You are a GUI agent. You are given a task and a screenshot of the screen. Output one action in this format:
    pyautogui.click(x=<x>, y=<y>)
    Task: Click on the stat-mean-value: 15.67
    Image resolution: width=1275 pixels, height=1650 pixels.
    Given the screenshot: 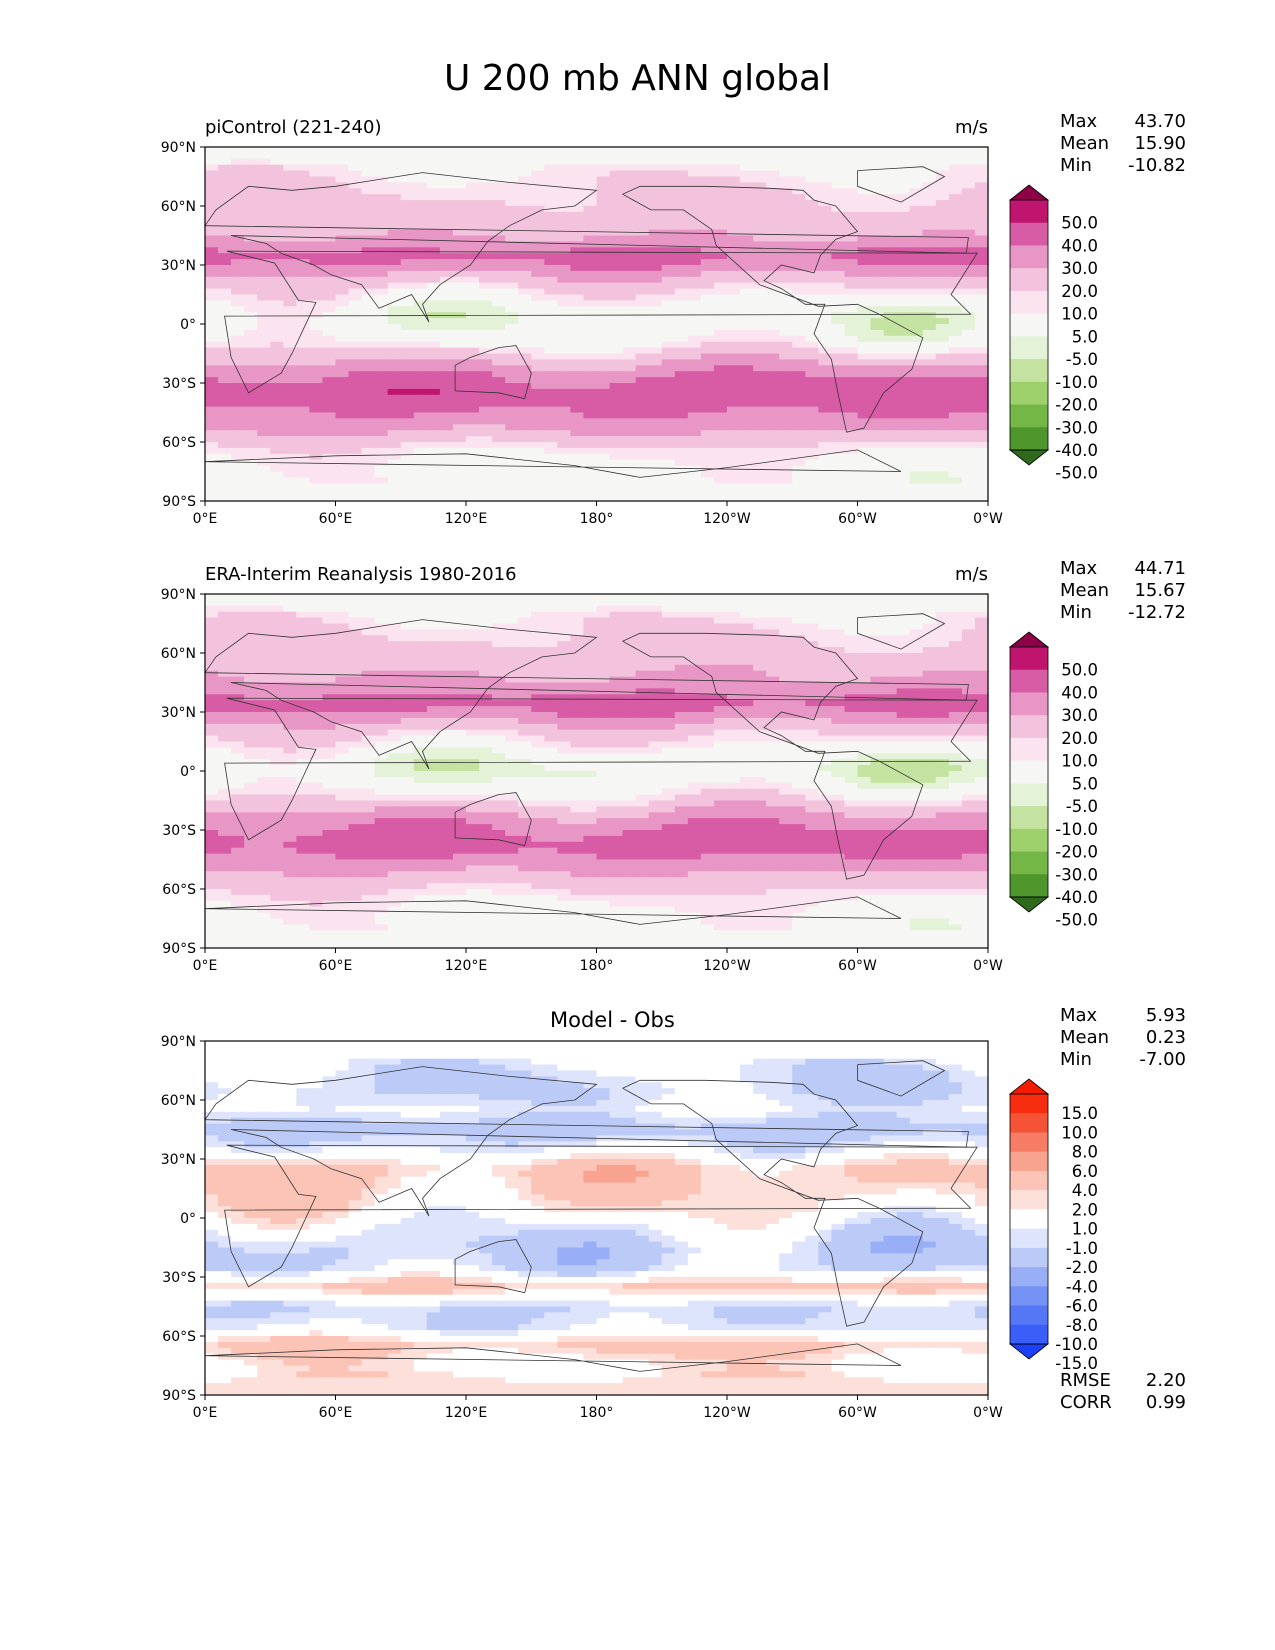 What is the action you would take?
    pyautogui.click(x=1160, y=590)
    